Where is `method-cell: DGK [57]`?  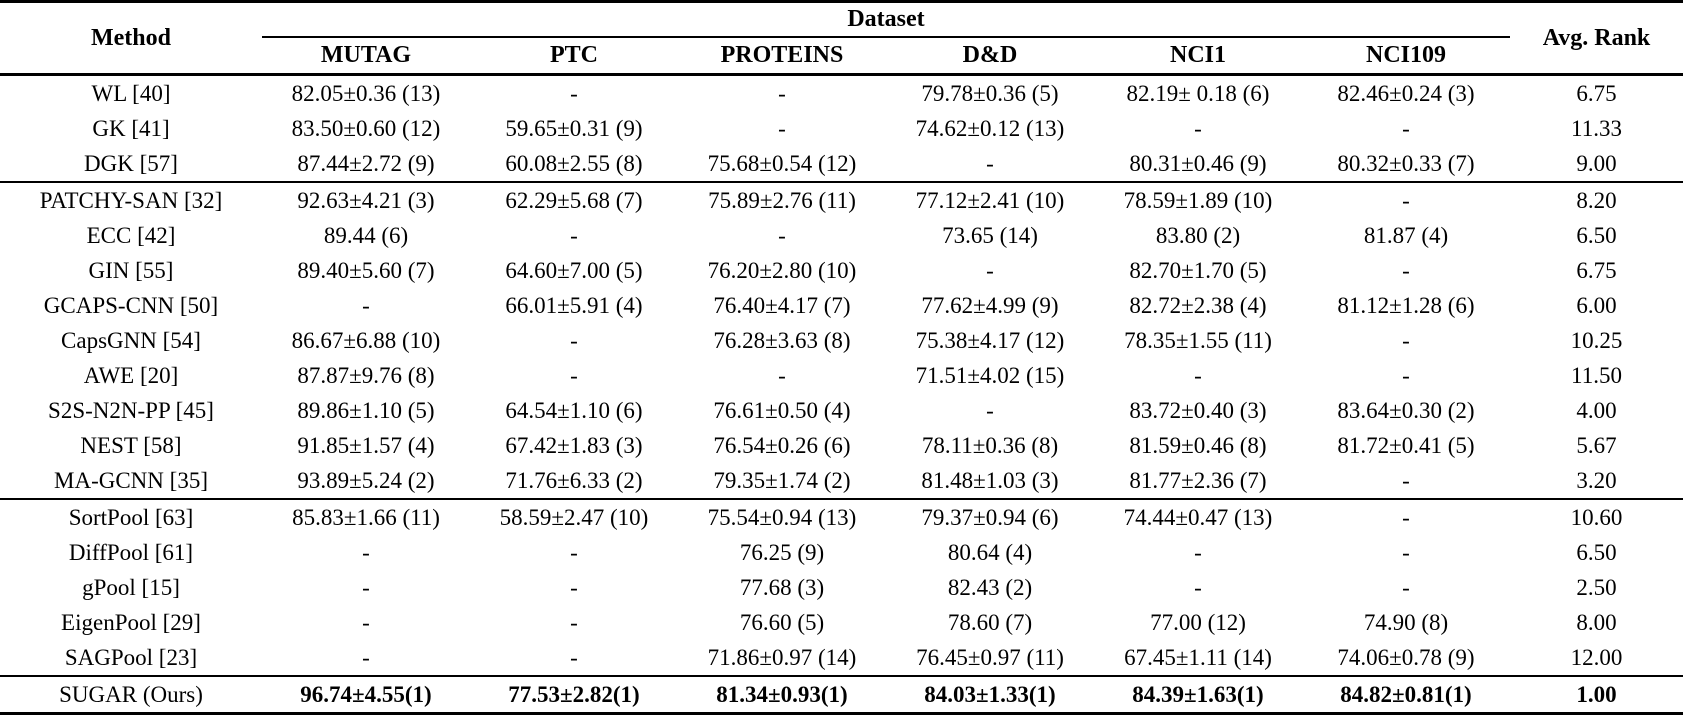
method-cell: DGK [57] is located at coordinates (131, 164).